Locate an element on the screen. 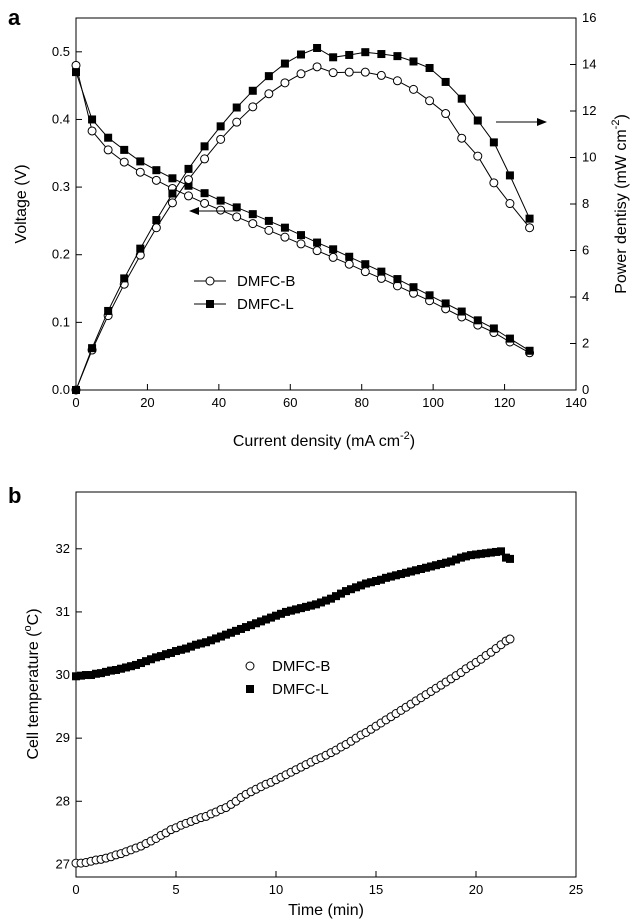  y2-tick-label: 2 is located at coordinates (585, 343).